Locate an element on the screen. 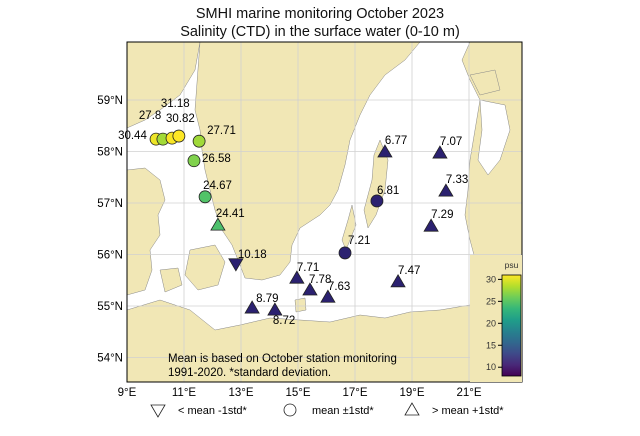  colorbar is located at coordinates (511, 325).